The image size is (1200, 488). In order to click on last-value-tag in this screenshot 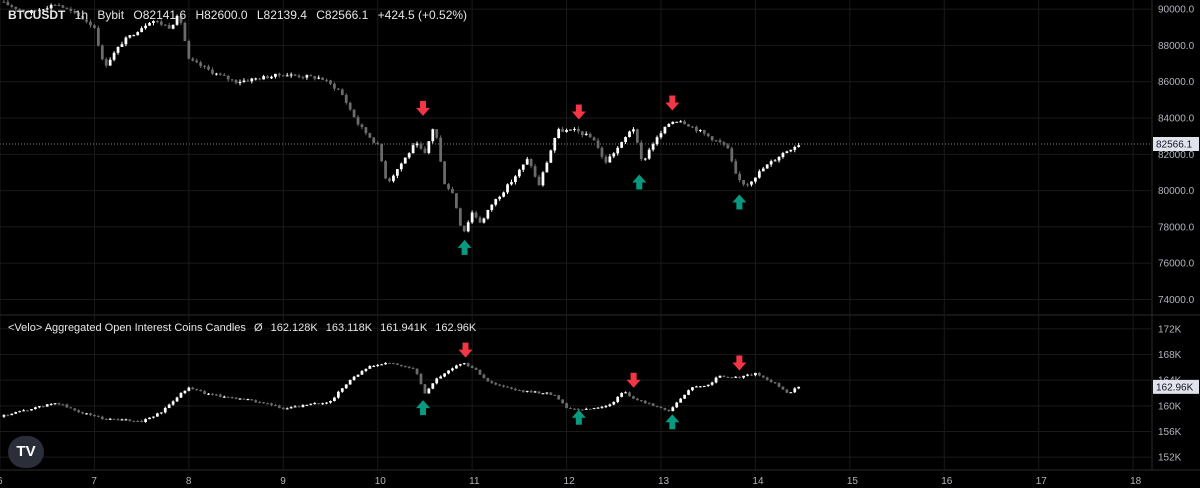, I will do `click(1176, 386)`.